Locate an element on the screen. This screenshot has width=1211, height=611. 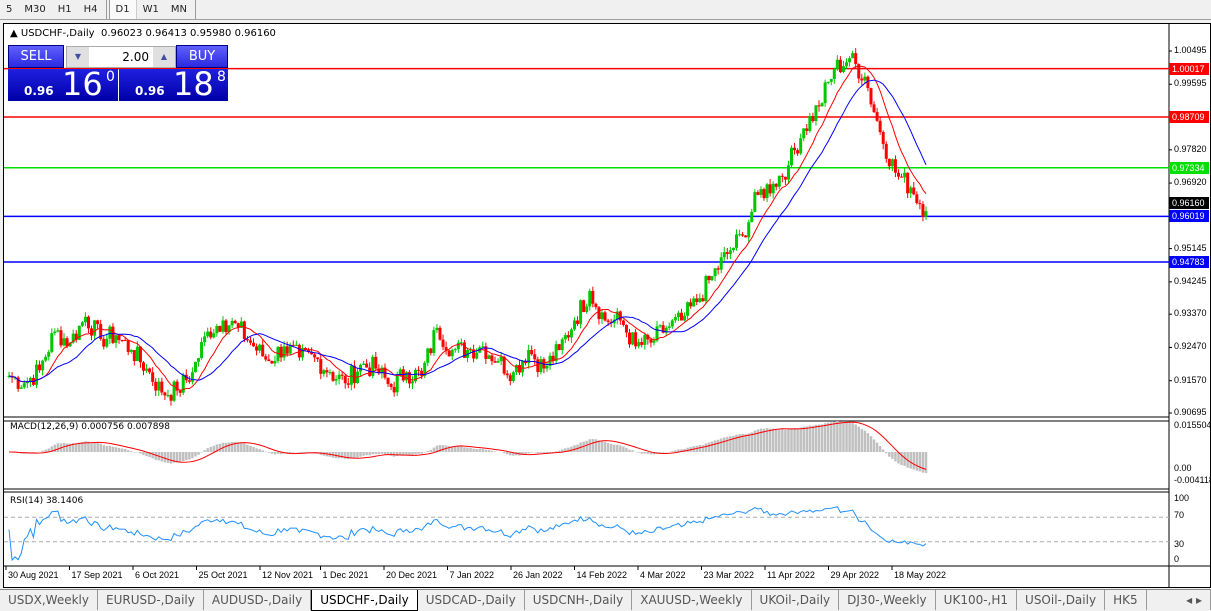
timeframe-m15: 5 is located at coordinates (9, 9).